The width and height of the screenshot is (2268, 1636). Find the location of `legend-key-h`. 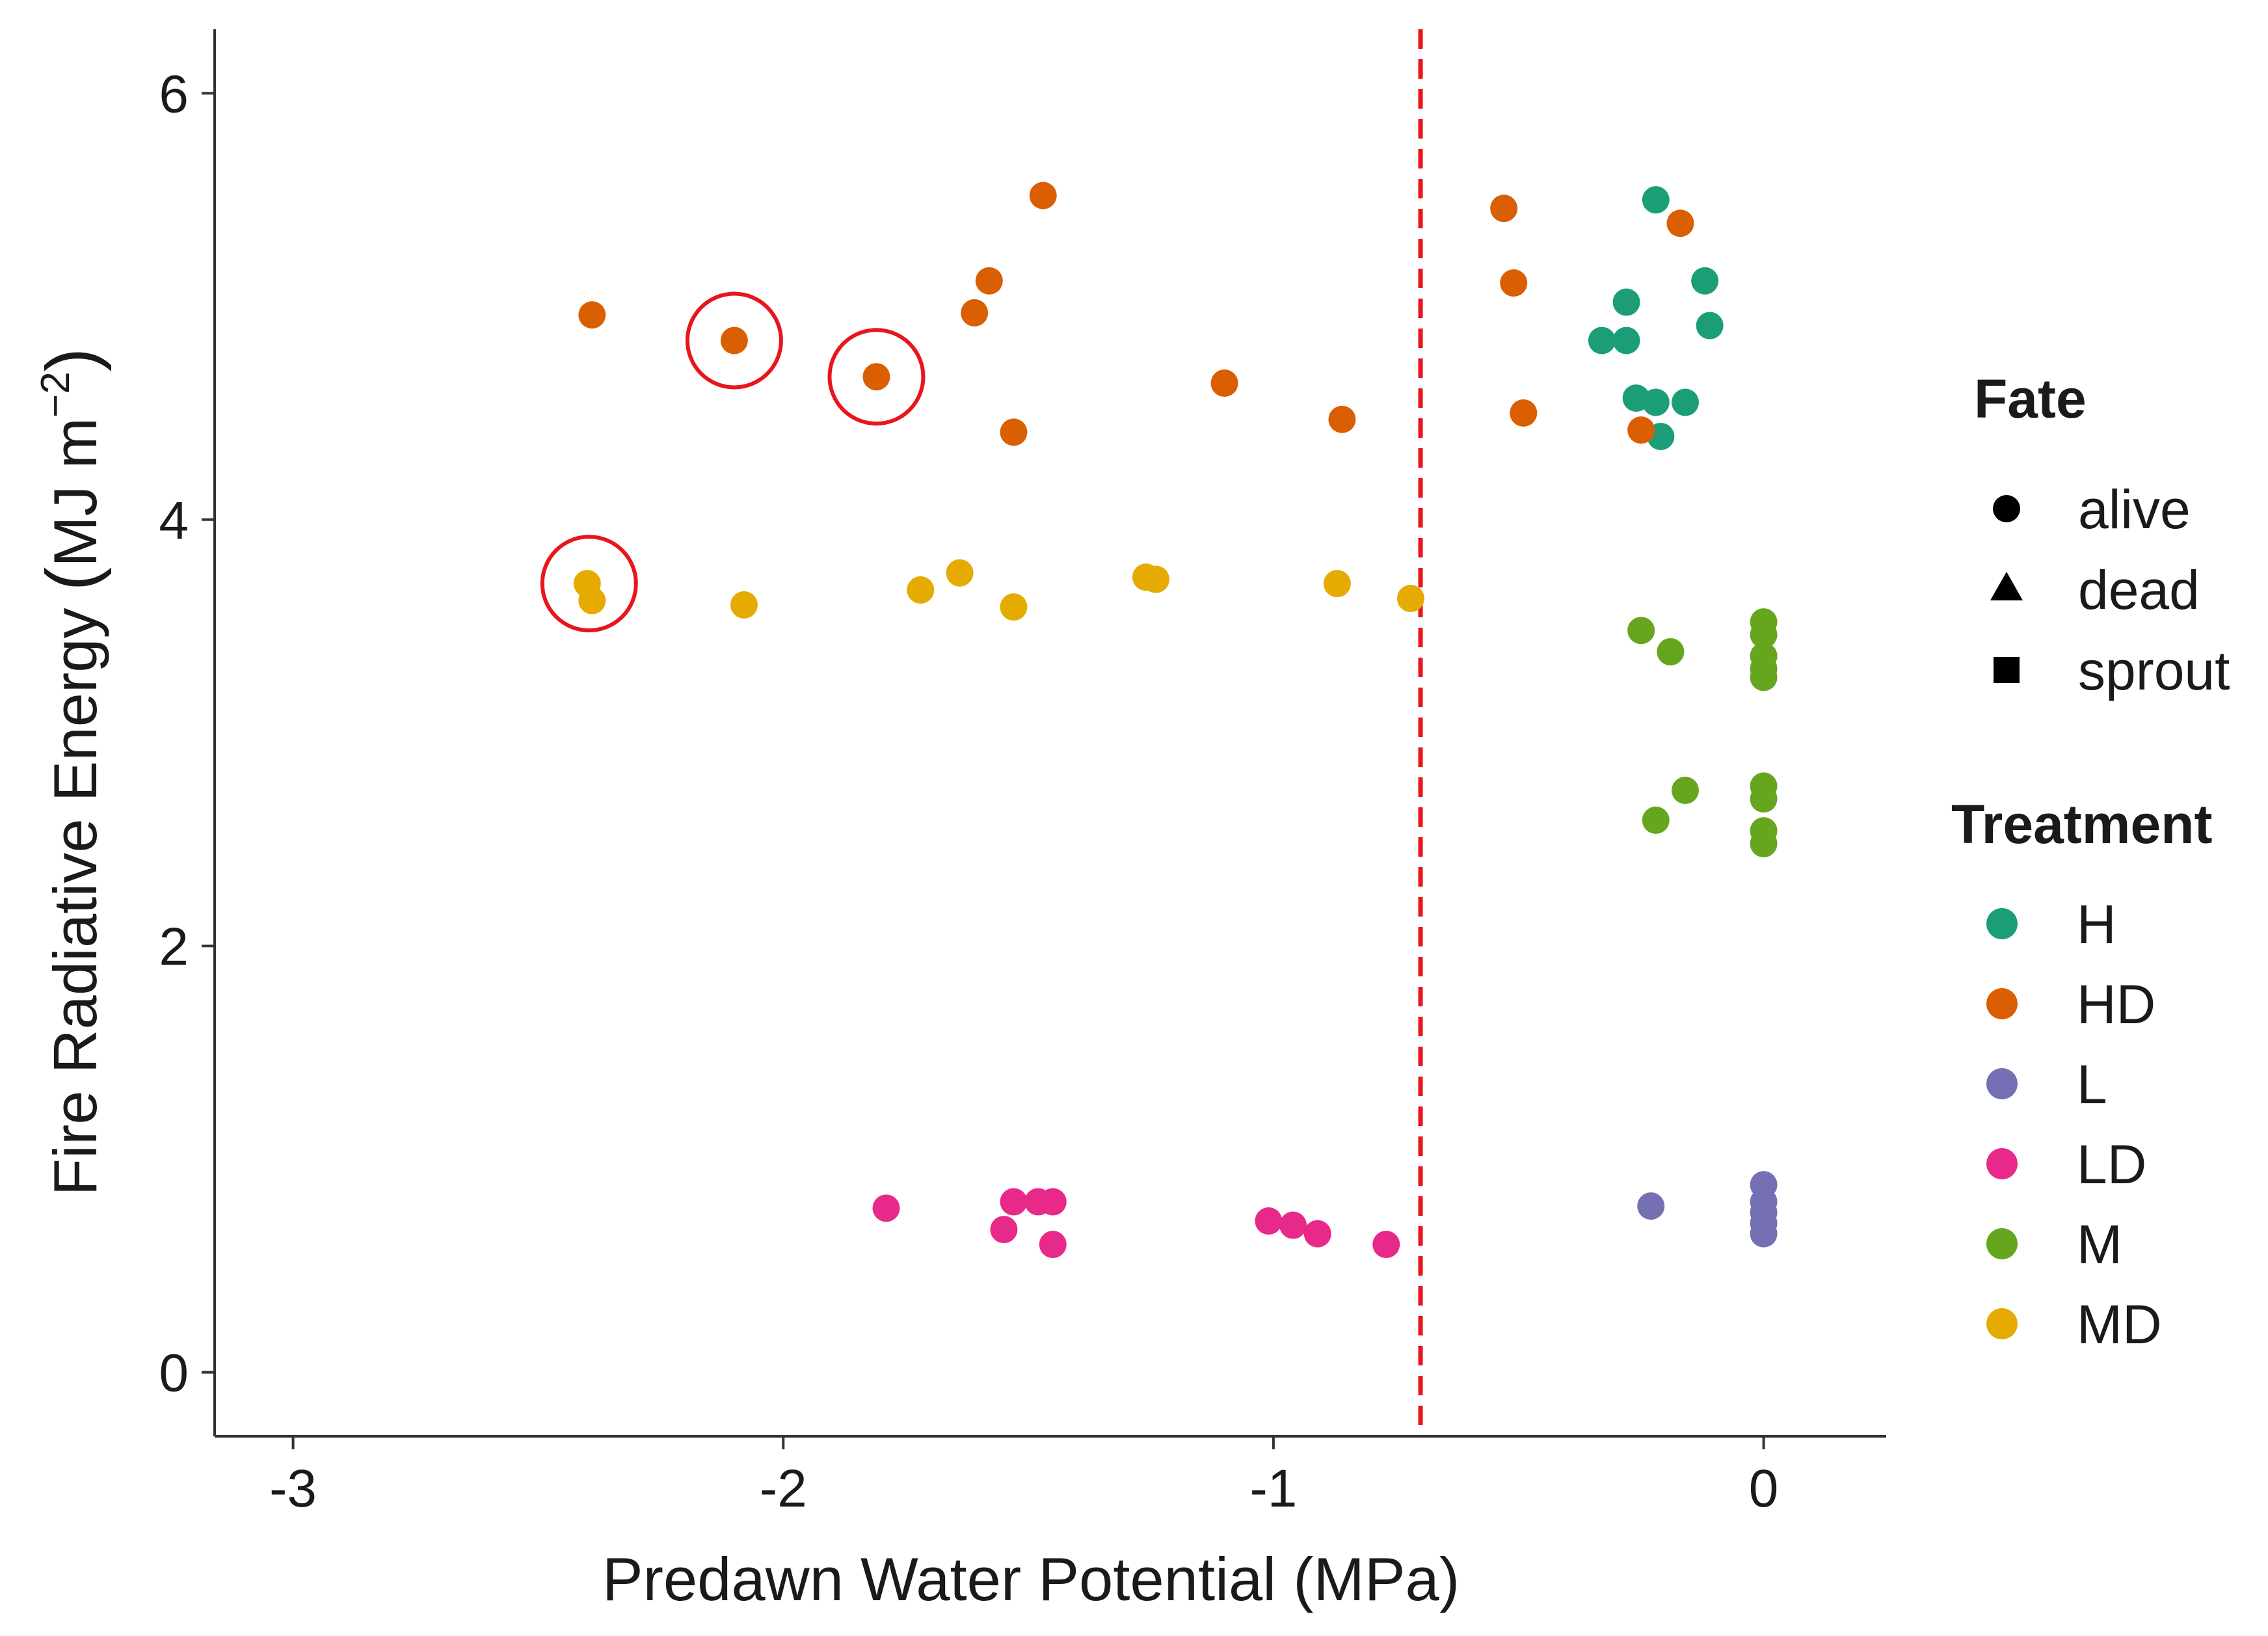

legend-key-h is located at coordinates (2002, 923).